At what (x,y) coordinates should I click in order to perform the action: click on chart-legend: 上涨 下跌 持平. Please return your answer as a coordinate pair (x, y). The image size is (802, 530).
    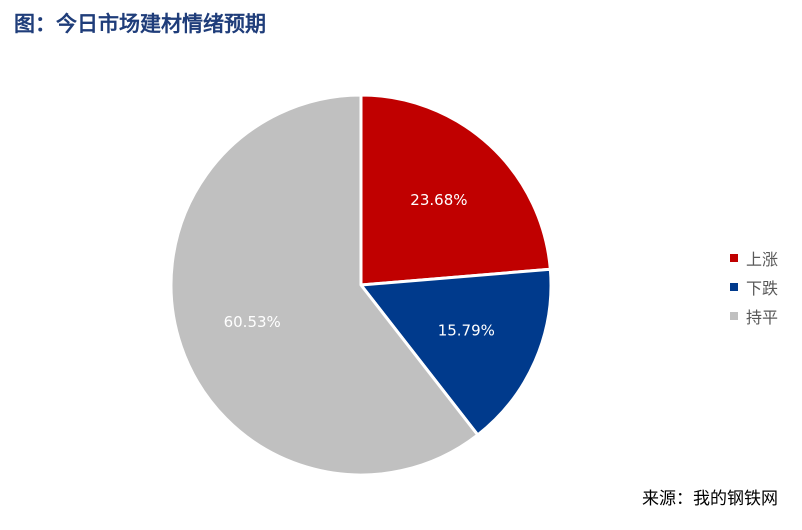
    Looking at the image, I should click on (754, 286).